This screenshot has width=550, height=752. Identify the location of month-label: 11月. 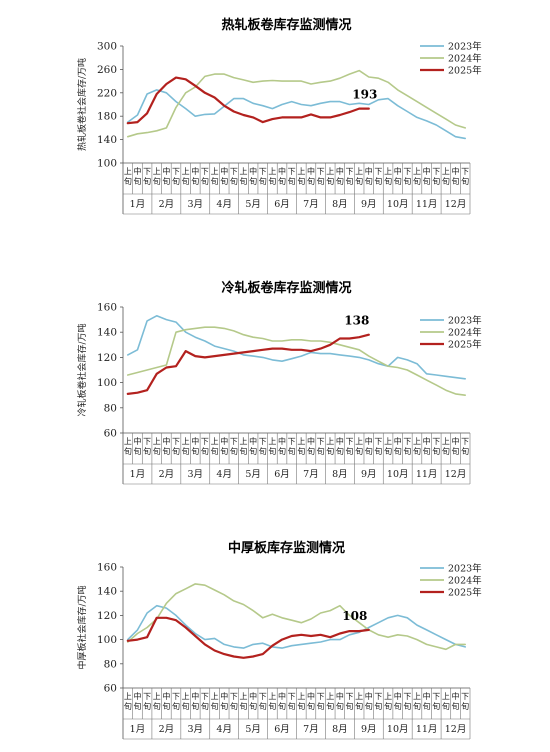
(427, 729).